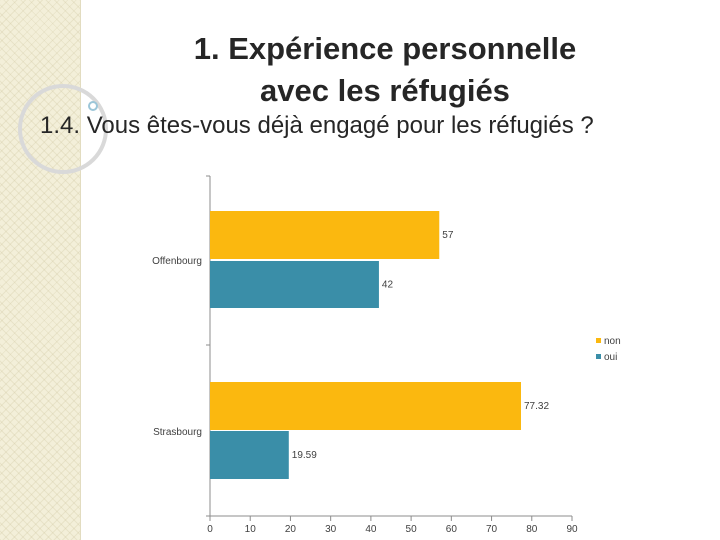 The height and width of the screenshot is (540, 720). Describe the element at coordinates (325, 235) in the screenshot. I see `bar-non-offenbourg` at that location.